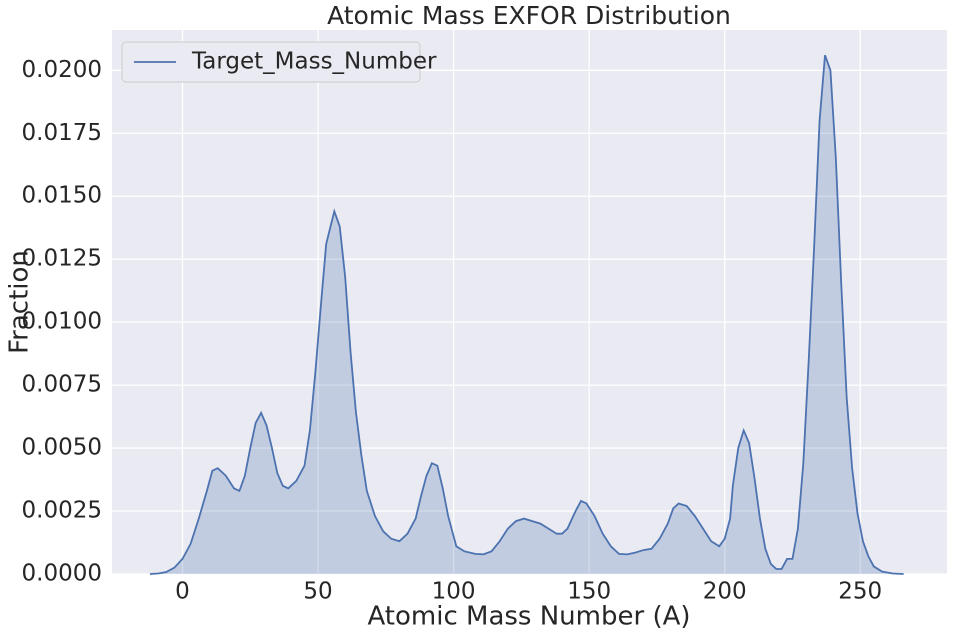 Image resolution: width=954 pixels, height=642 pixels. Describe the element at coordinates (589, 592) in the screenshot. I see `x-tick-label: 150` at that location.